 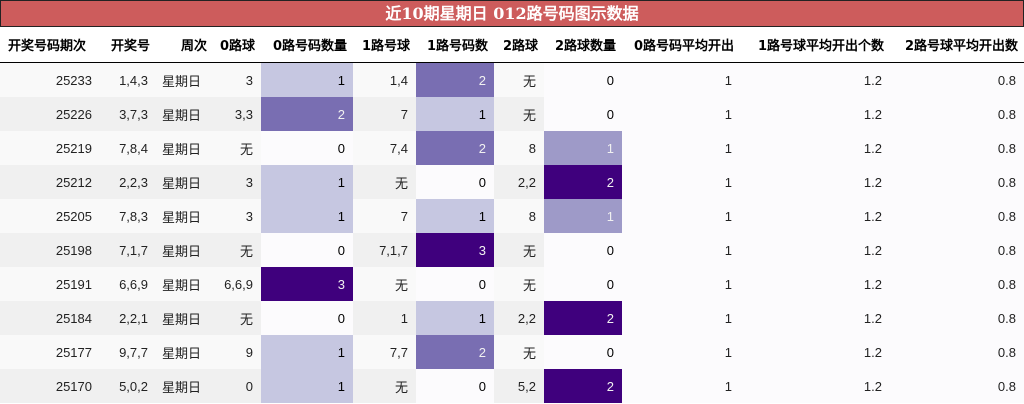 What do you see at coordinates (455, 250) in the screenshot?
I see `cell-route1-count: 3` at bounding box center [455, 250].